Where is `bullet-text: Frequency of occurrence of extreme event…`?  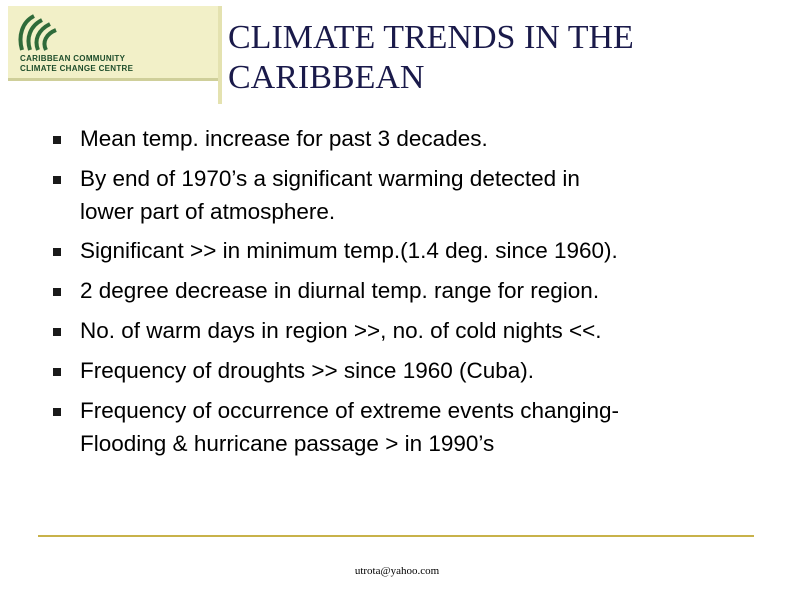 bullet-text: Frequency of occurrence of extreme event… is located at coordinates (350, 410).